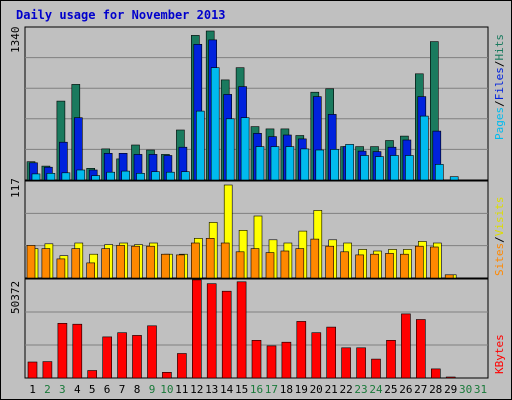  I want to click on x-tick-label-day-12: 12, so click(196, 389).